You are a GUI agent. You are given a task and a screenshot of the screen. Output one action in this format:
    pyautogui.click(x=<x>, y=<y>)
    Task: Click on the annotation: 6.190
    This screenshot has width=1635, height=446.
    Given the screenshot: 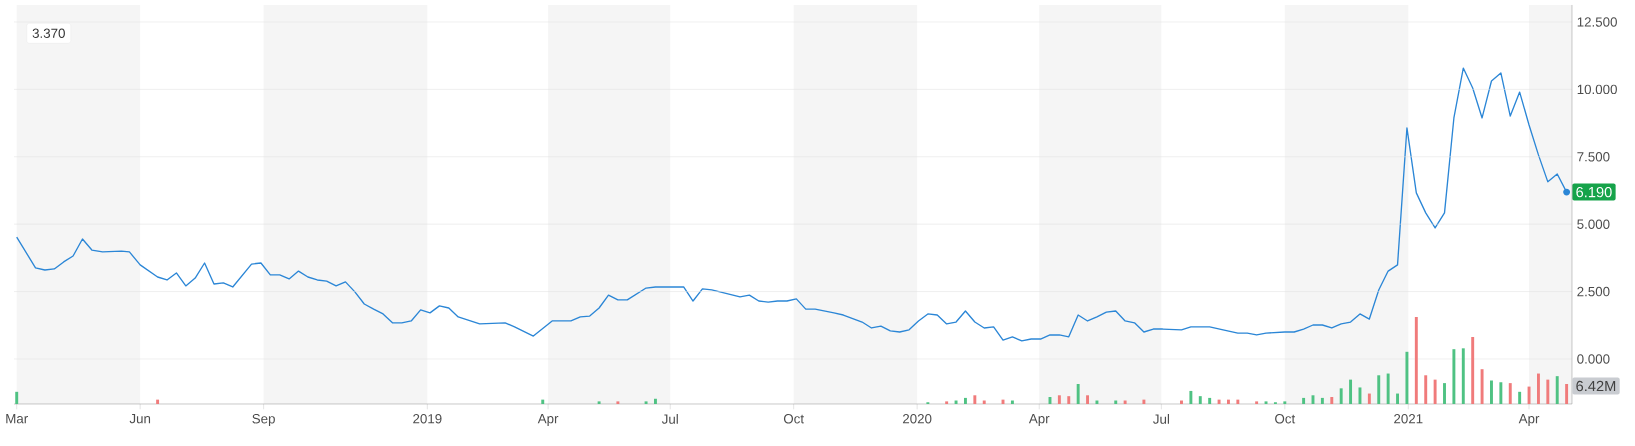 What is the action you would take?
    pyautogui.click(x=1594, y=192)
    